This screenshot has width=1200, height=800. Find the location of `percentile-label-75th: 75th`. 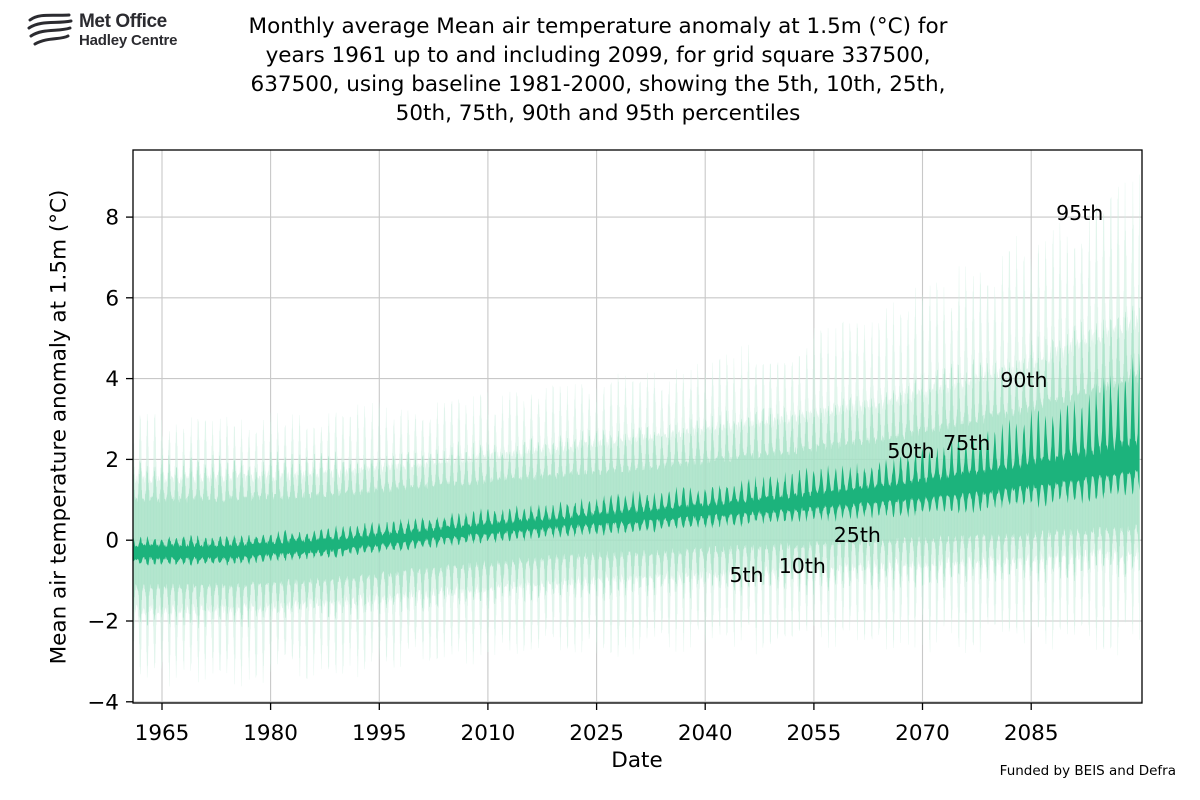

percentile-label-75th: 75th is located at coordinates (966, 443).